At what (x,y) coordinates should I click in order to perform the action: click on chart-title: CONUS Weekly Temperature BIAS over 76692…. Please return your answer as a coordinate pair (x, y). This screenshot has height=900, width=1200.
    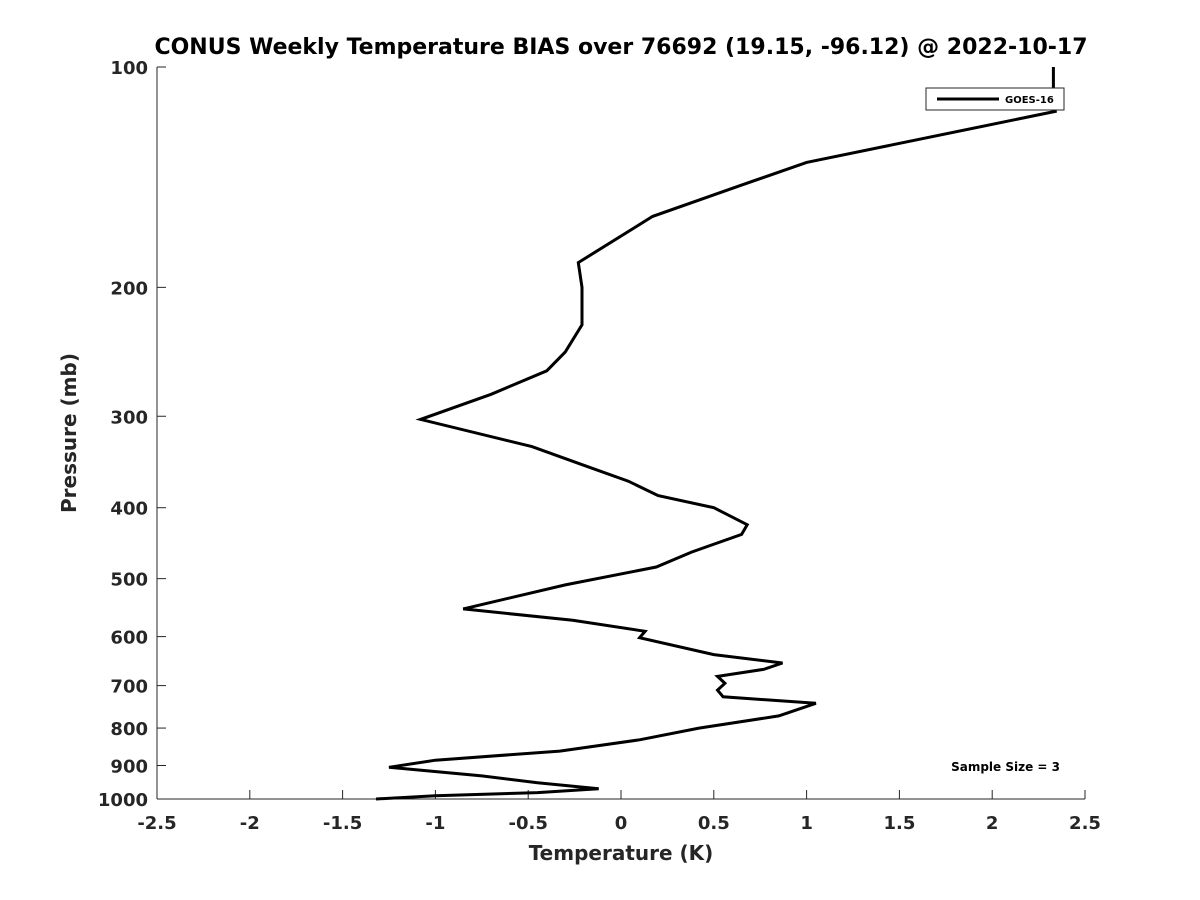
    Looking at the image, I should click on (620, 47).